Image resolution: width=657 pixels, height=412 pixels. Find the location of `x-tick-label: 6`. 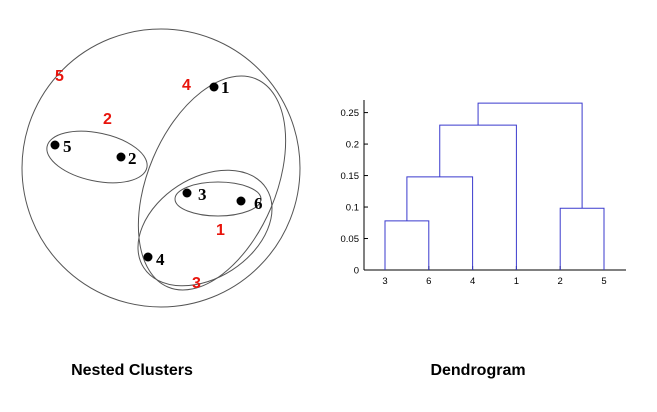

x-tick-label: 6 is located at coordinates (428, 281).